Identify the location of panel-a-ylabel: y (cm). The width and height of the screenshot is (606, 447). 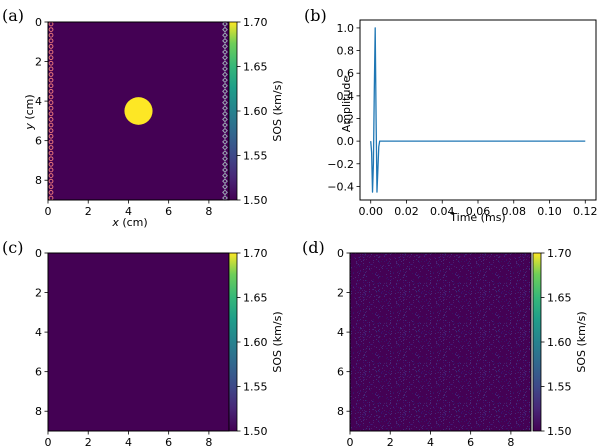
(29, 112).